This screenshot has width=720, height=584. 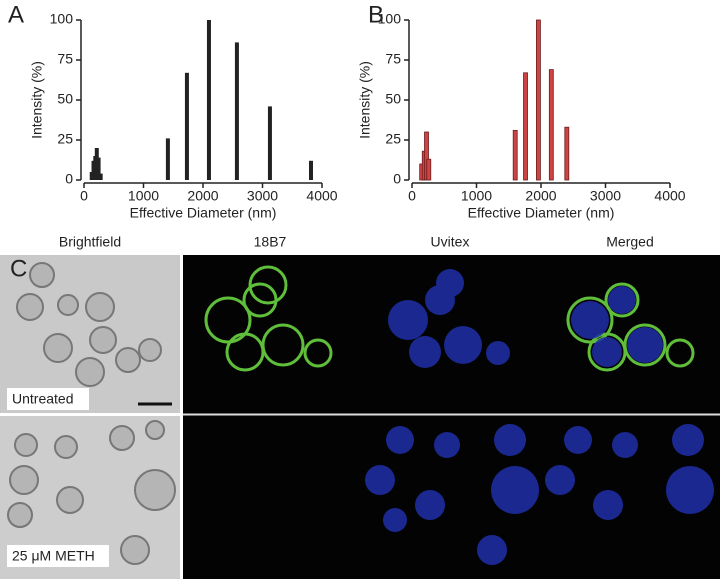 What do you see at coordinates (90, 242) in the screenshot?
I see `column-label: Brightfield` at bounding box center [90, 242].